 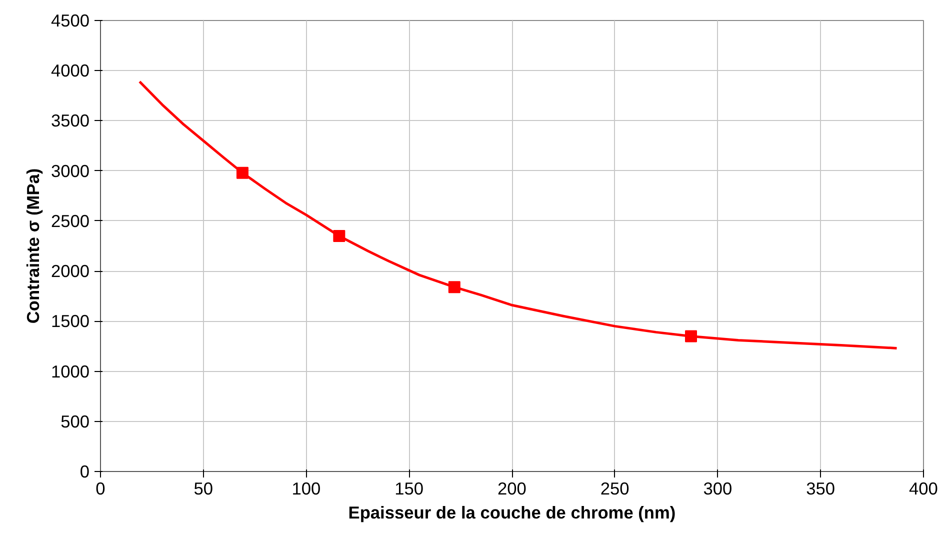 What do you see at coordinates (70, 220) in the screenshot?
I see `y-tick-label: 2500` at bounding box center [70, 220].